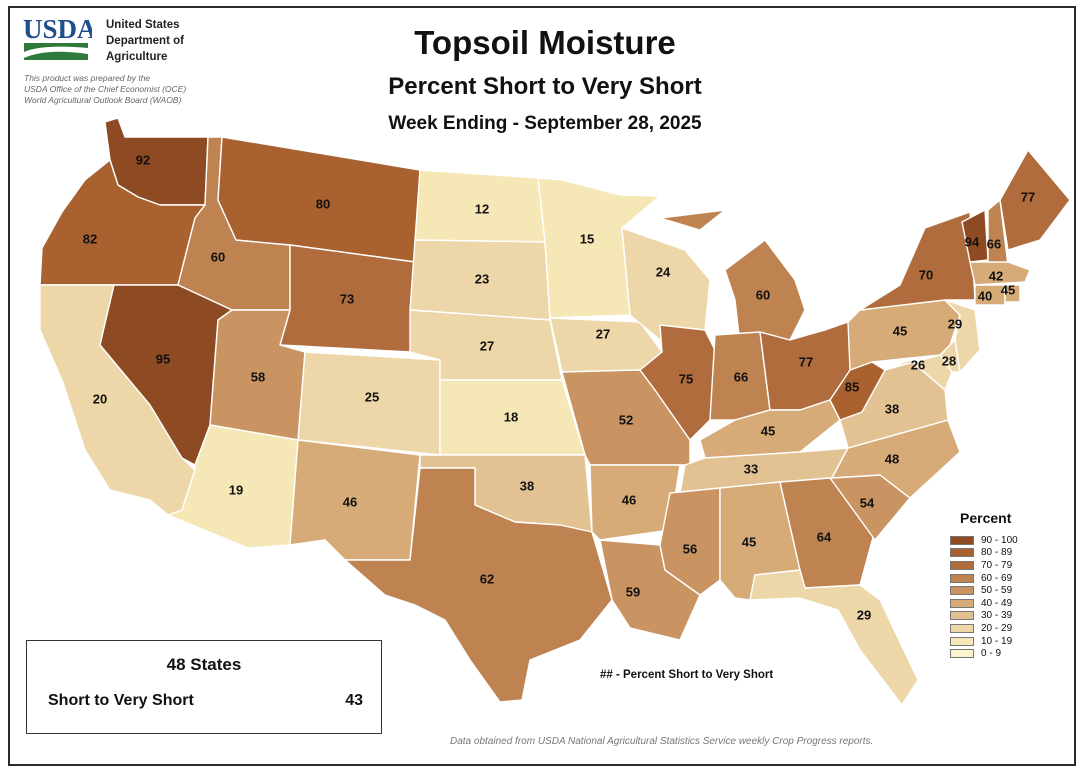  Describe the element at coordinates (687, 675) in the screenshot. I see `map-note: ## - Percent Short to Very Short` at that location.